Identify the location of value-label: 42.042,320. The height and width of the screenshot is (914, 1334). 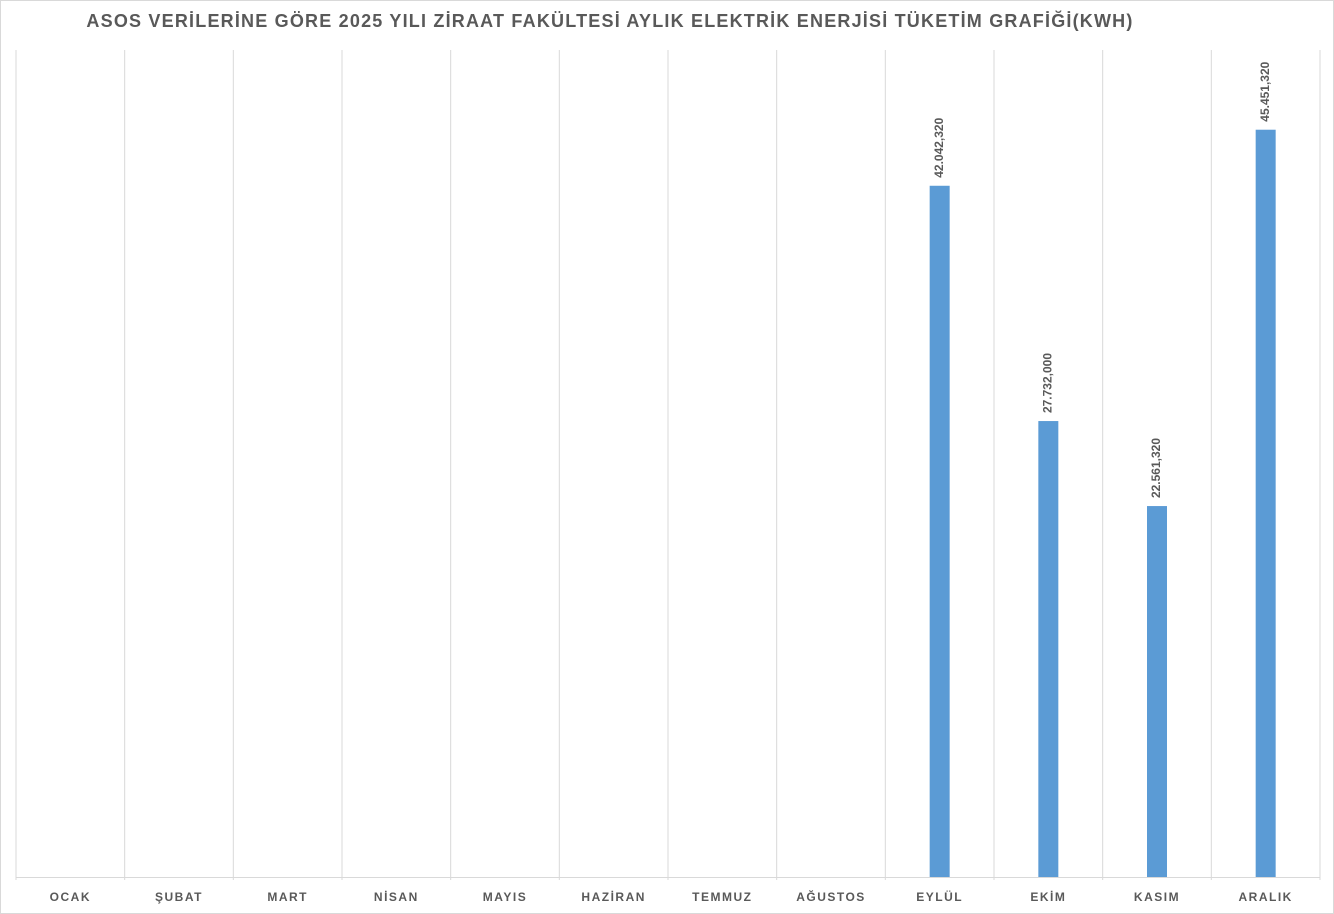
(939, 147).